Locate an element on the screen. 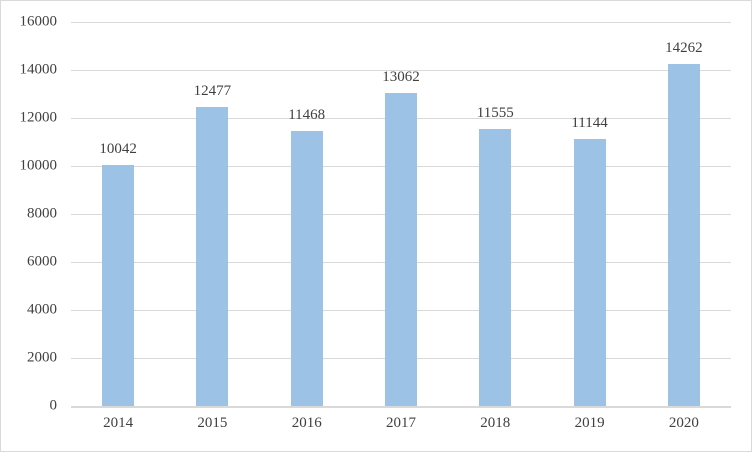 This screenshot has height=452, width=752. bar-slot: 11555 is located at coordinates (495, 214).